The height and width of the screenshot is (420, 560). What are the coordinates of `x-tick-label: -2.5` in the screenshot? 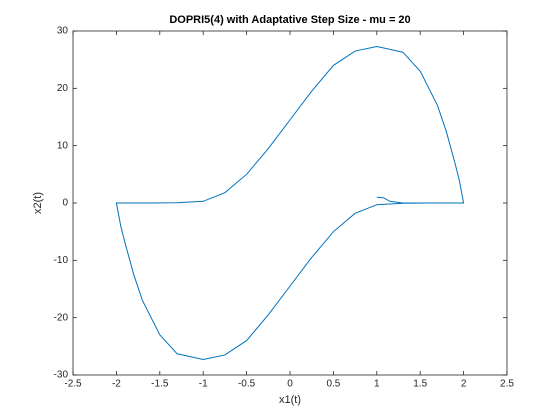 It's located at (73, 384).